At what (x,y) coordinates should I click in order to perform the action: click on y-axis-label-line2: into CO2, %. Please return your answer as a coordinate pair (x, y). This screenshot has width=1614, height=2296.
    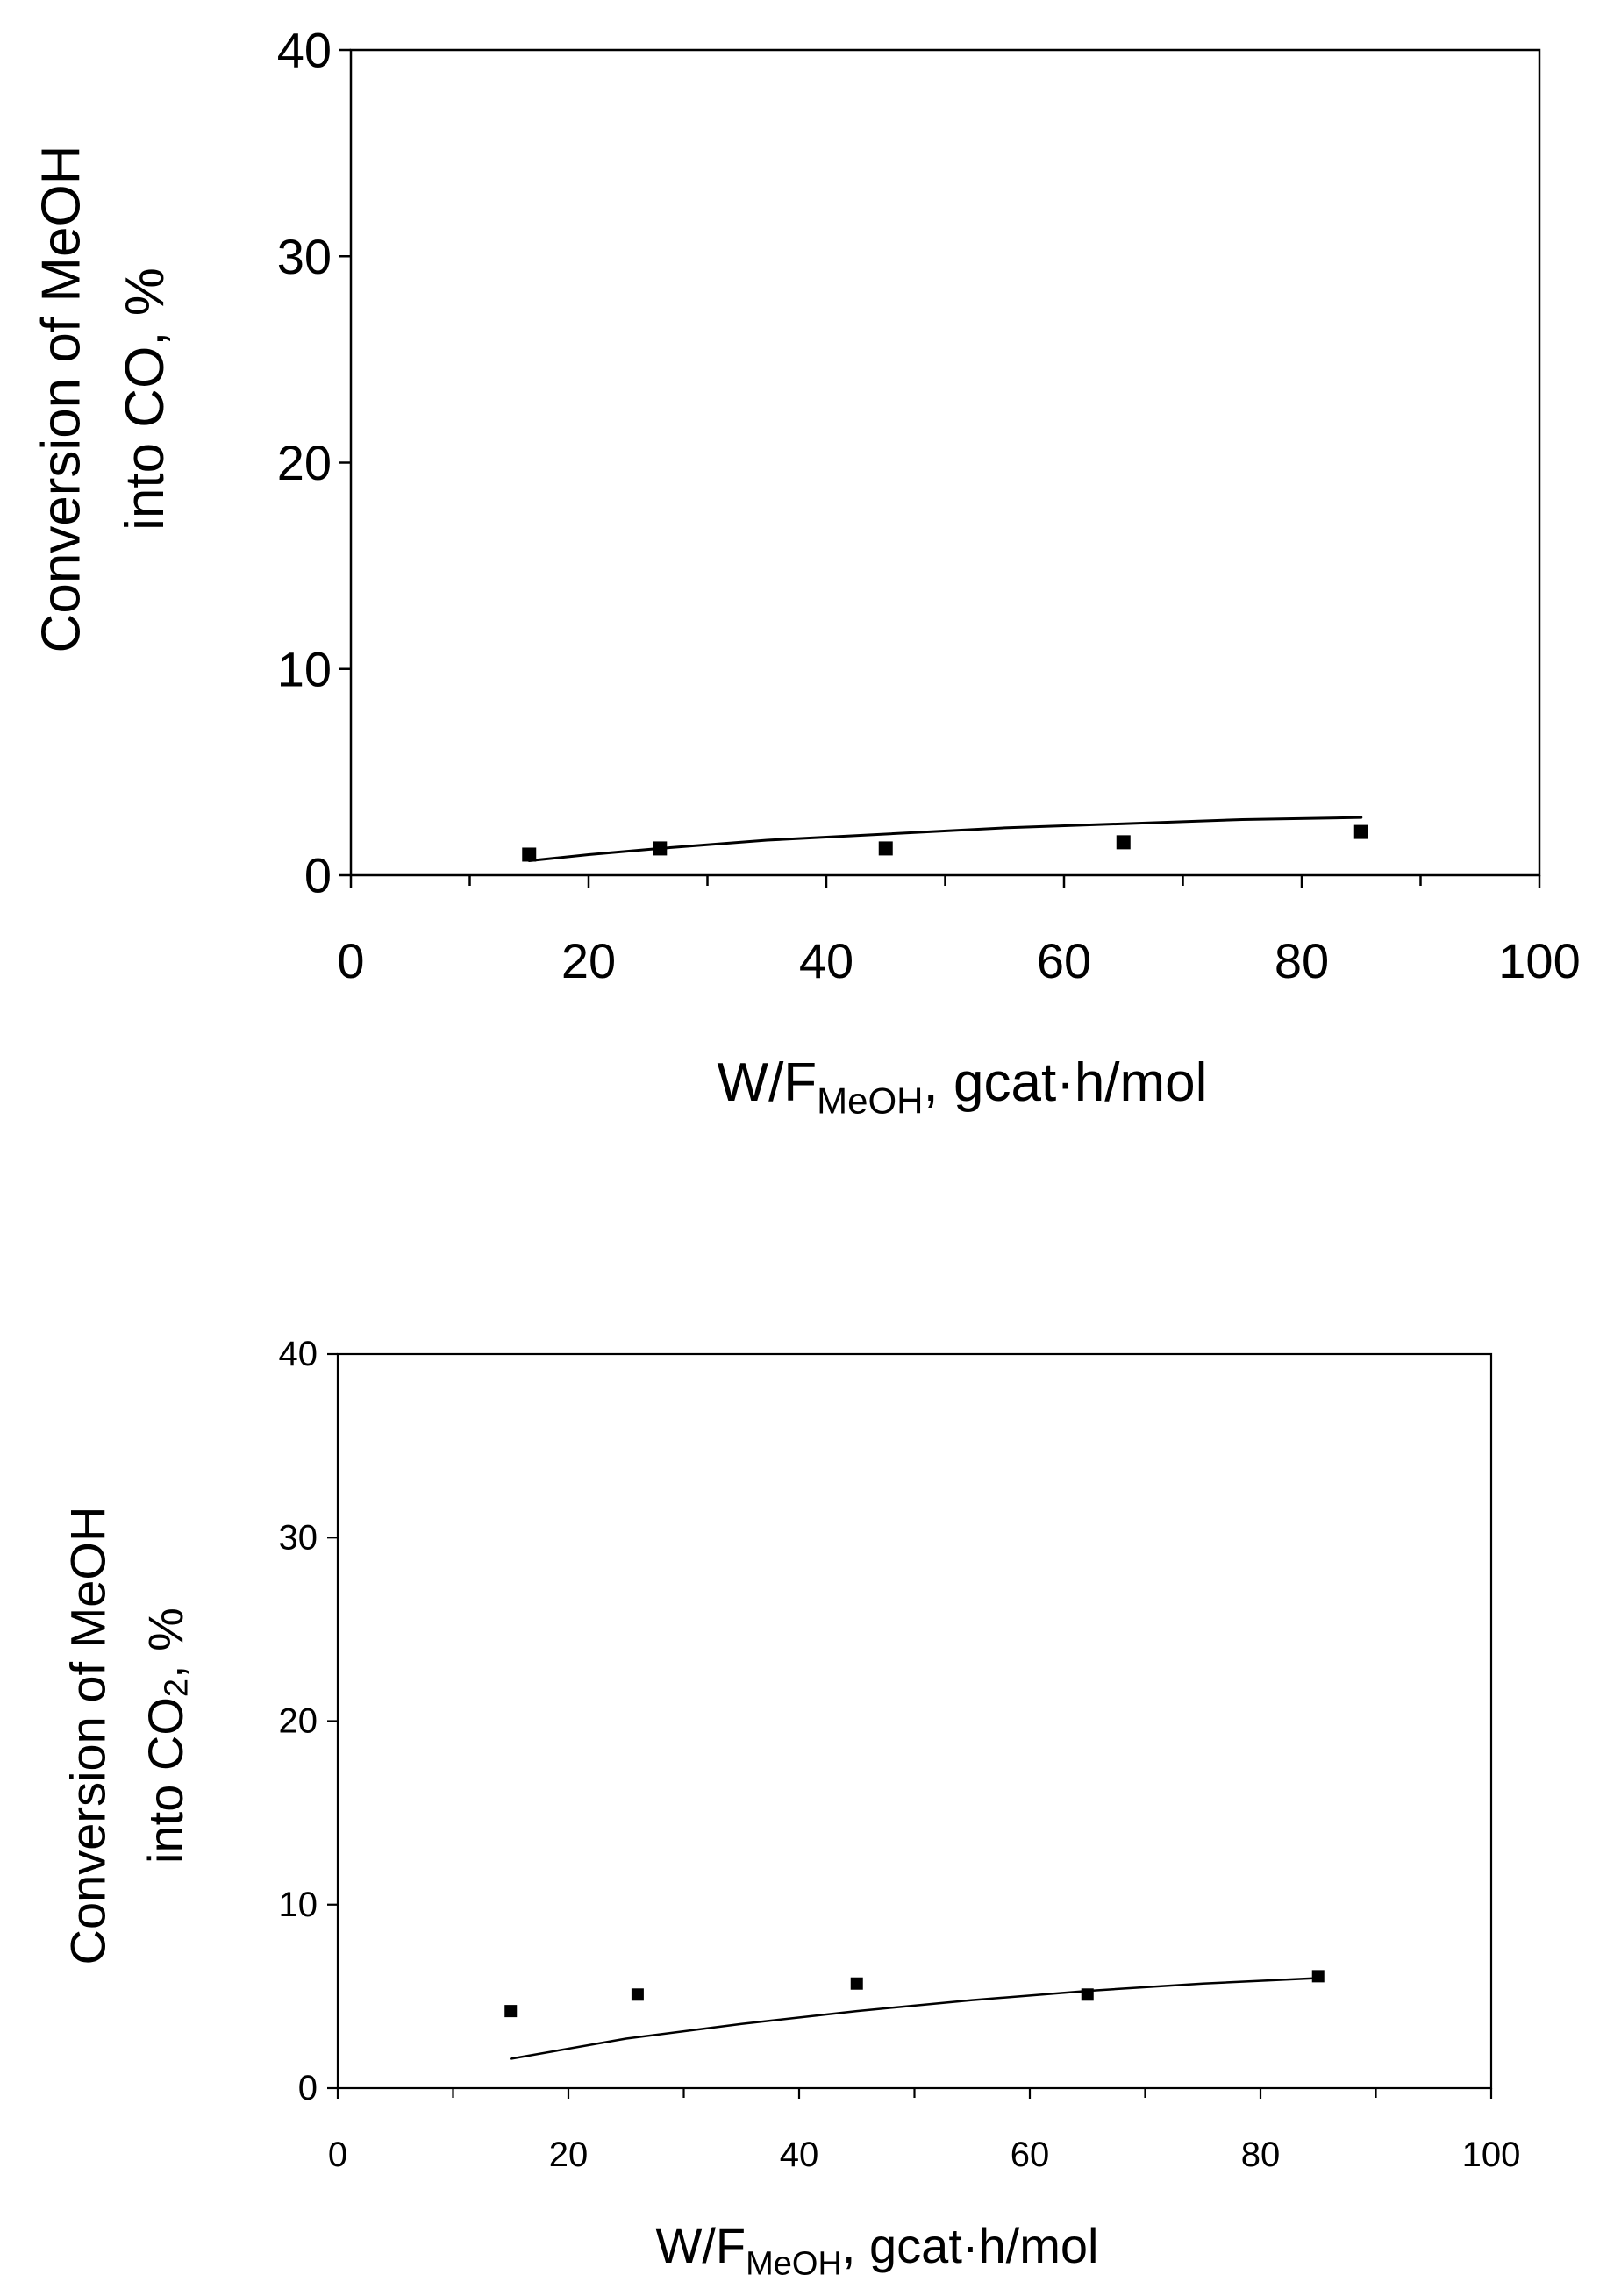
    Looking at the image, I should click on (167, 1736).